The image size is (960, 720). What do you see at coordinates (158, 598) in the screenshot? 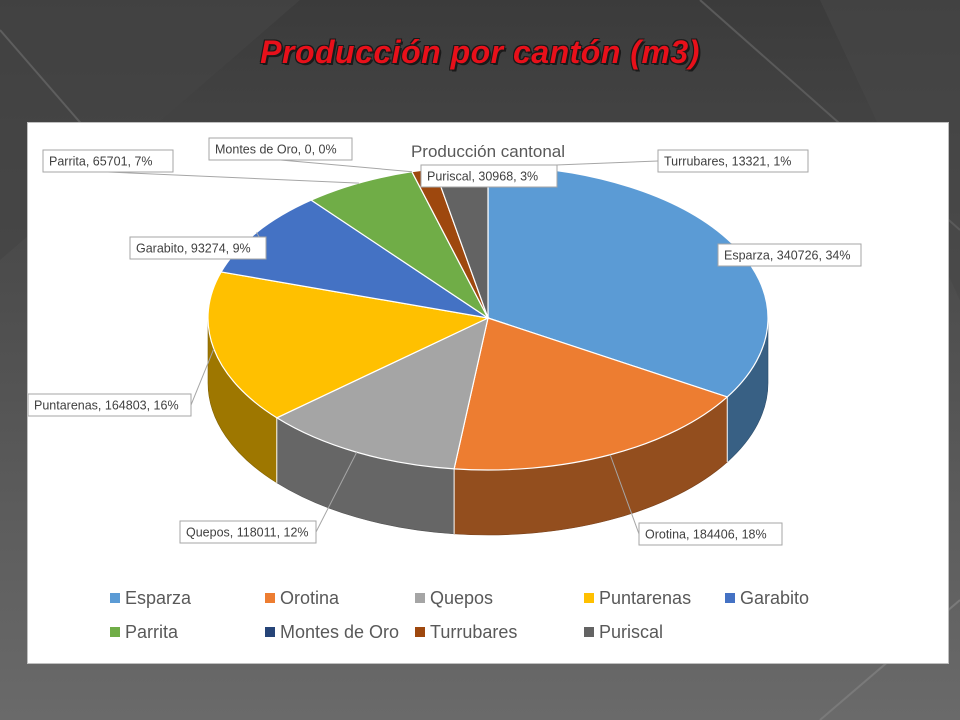
I see `legend-label-esparza: Esparza` at bounding box center [158, 598].